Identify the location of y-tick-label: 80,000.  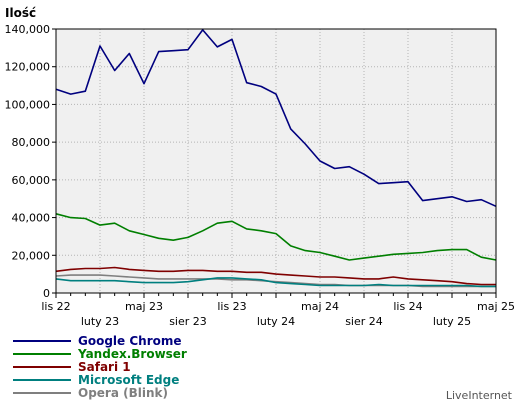
(31, 142).